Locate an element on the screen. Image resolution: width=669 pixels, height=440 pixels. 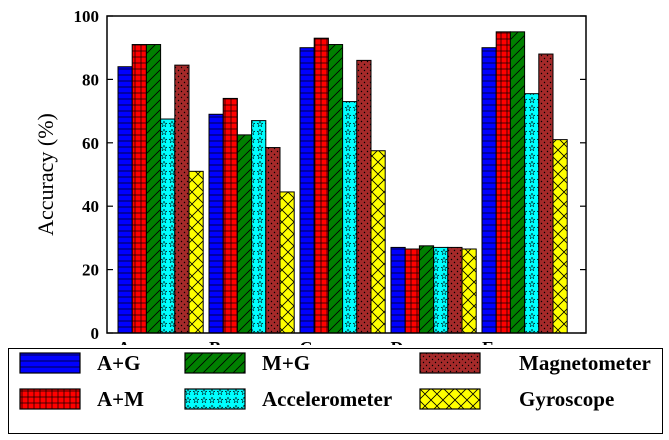
bar-gyroscope-b is located at coordinates (287, 262).